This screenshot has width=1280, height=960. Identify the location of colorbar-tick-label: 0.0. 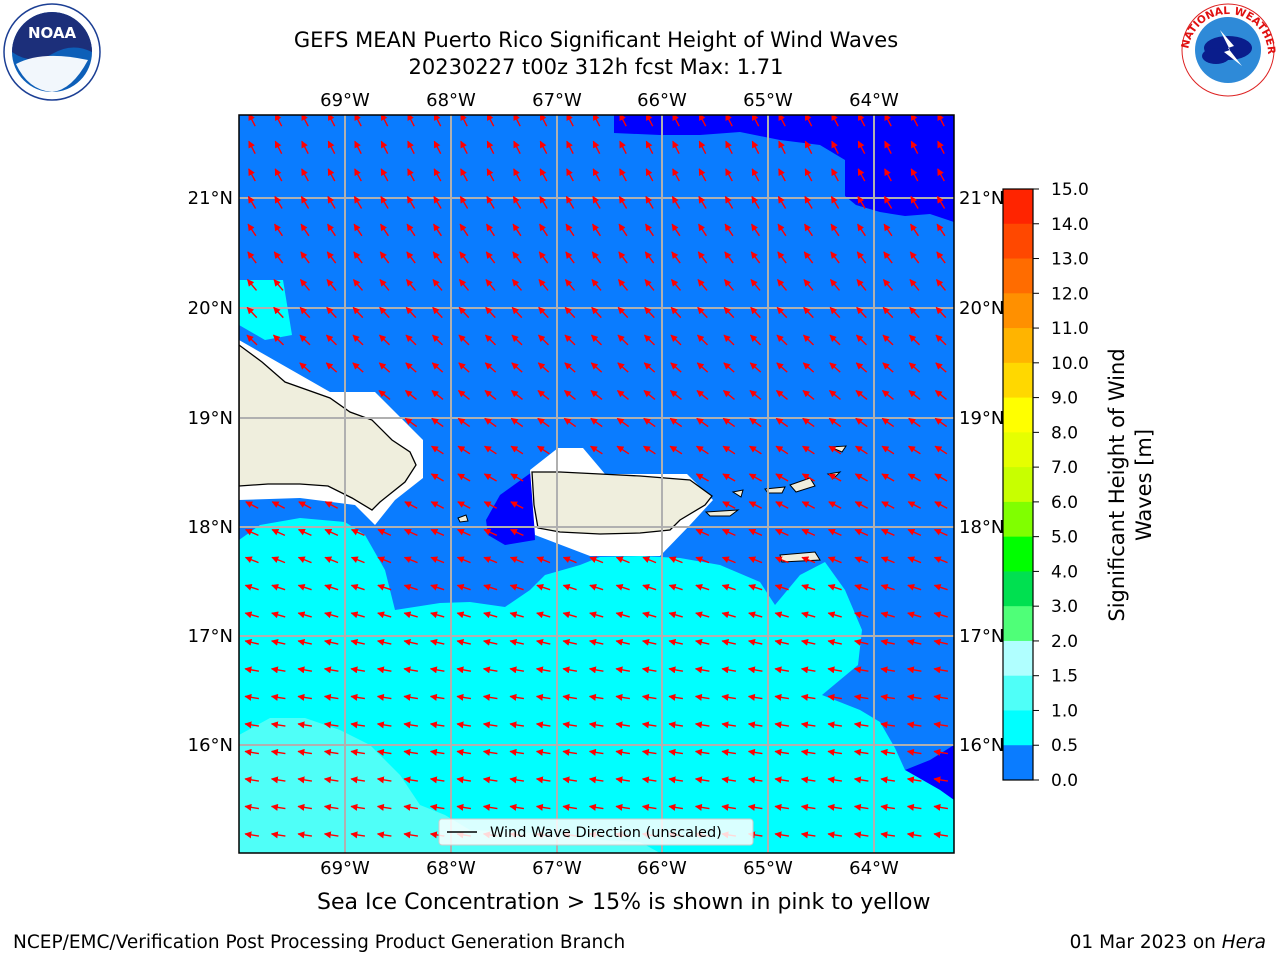
(1064, 781).